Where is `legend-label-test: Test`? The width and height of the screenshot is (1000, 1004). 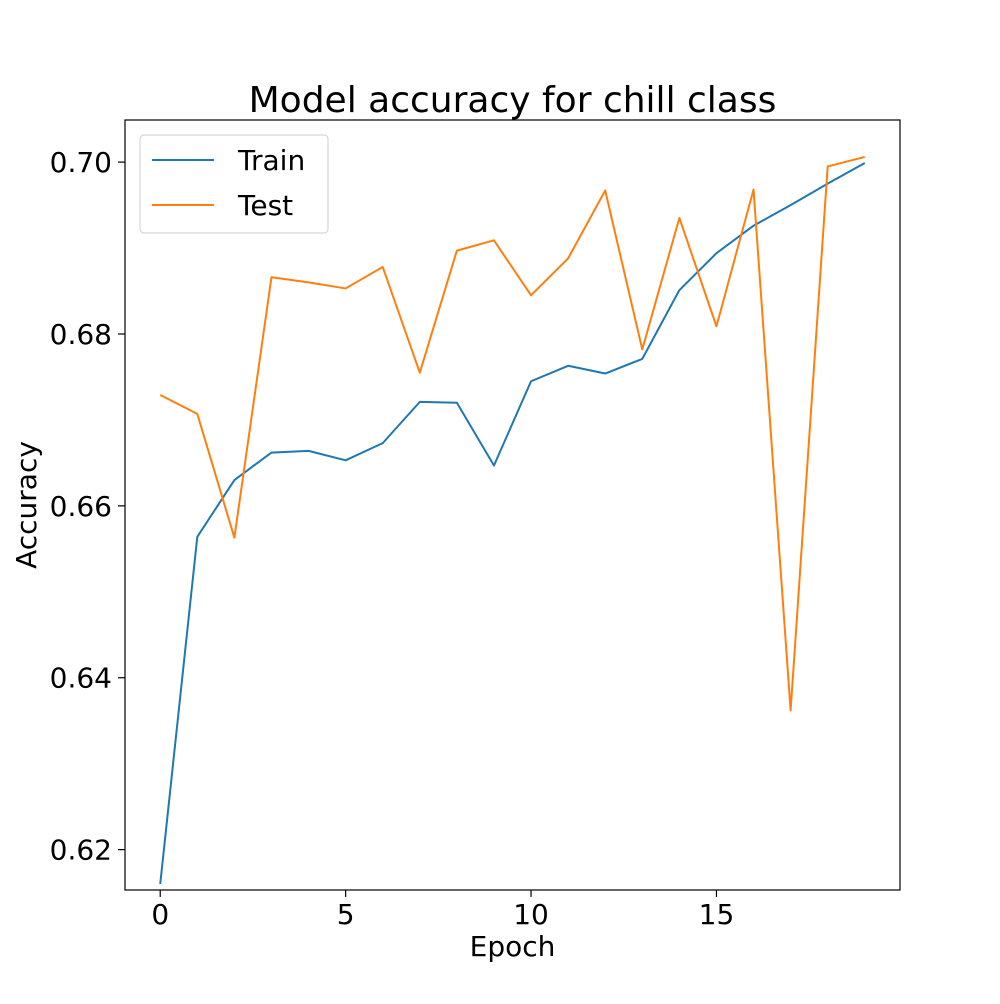
legend-label-test: Test is located at coordinates (265, 205).